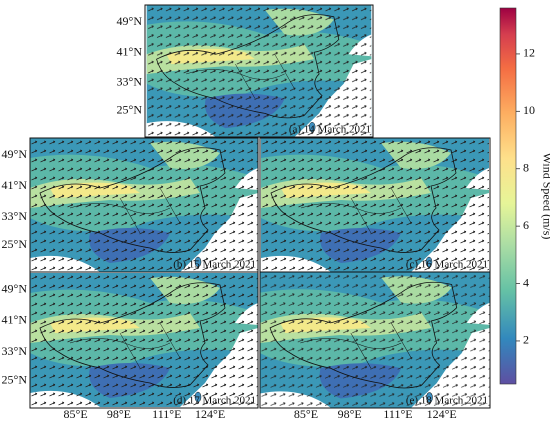 Image resolution: width=550 pixels, height=424 pixels. What do you see at coordinates (545, 196) in the screenshot?
I see `colorbar-label: Wind Speed (m/s)` at bounding box center [545, 196].